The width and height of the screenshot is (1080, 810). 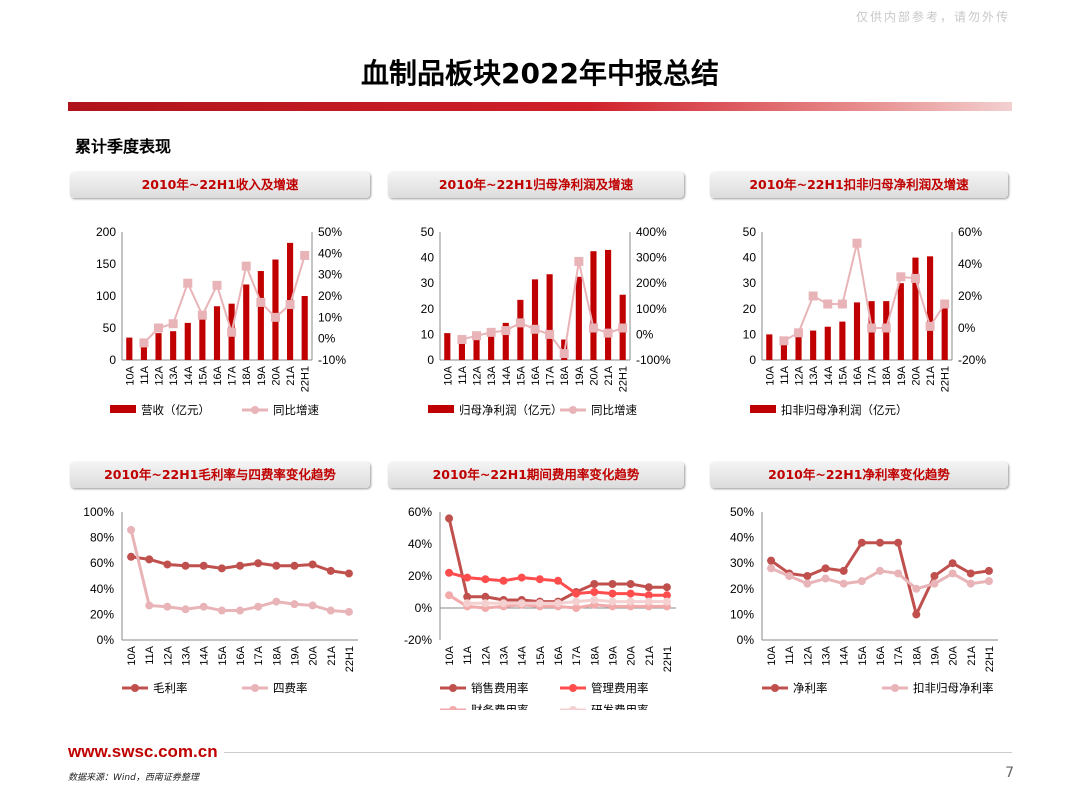 What do you see at coordinates (651, 283) in the screenshot?
I see `y2-tick-label: 200%` at bounding box center [651, 283].